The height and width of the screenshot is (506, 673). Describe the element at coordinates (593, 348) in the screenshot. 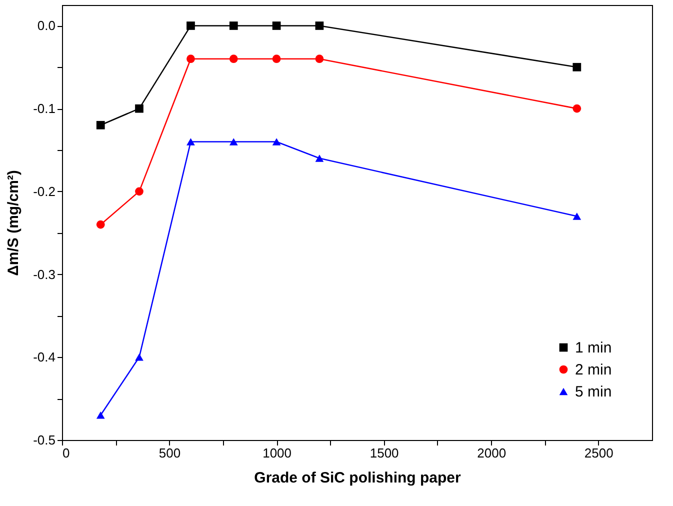

I see `legend-label: 1 min` at that location.